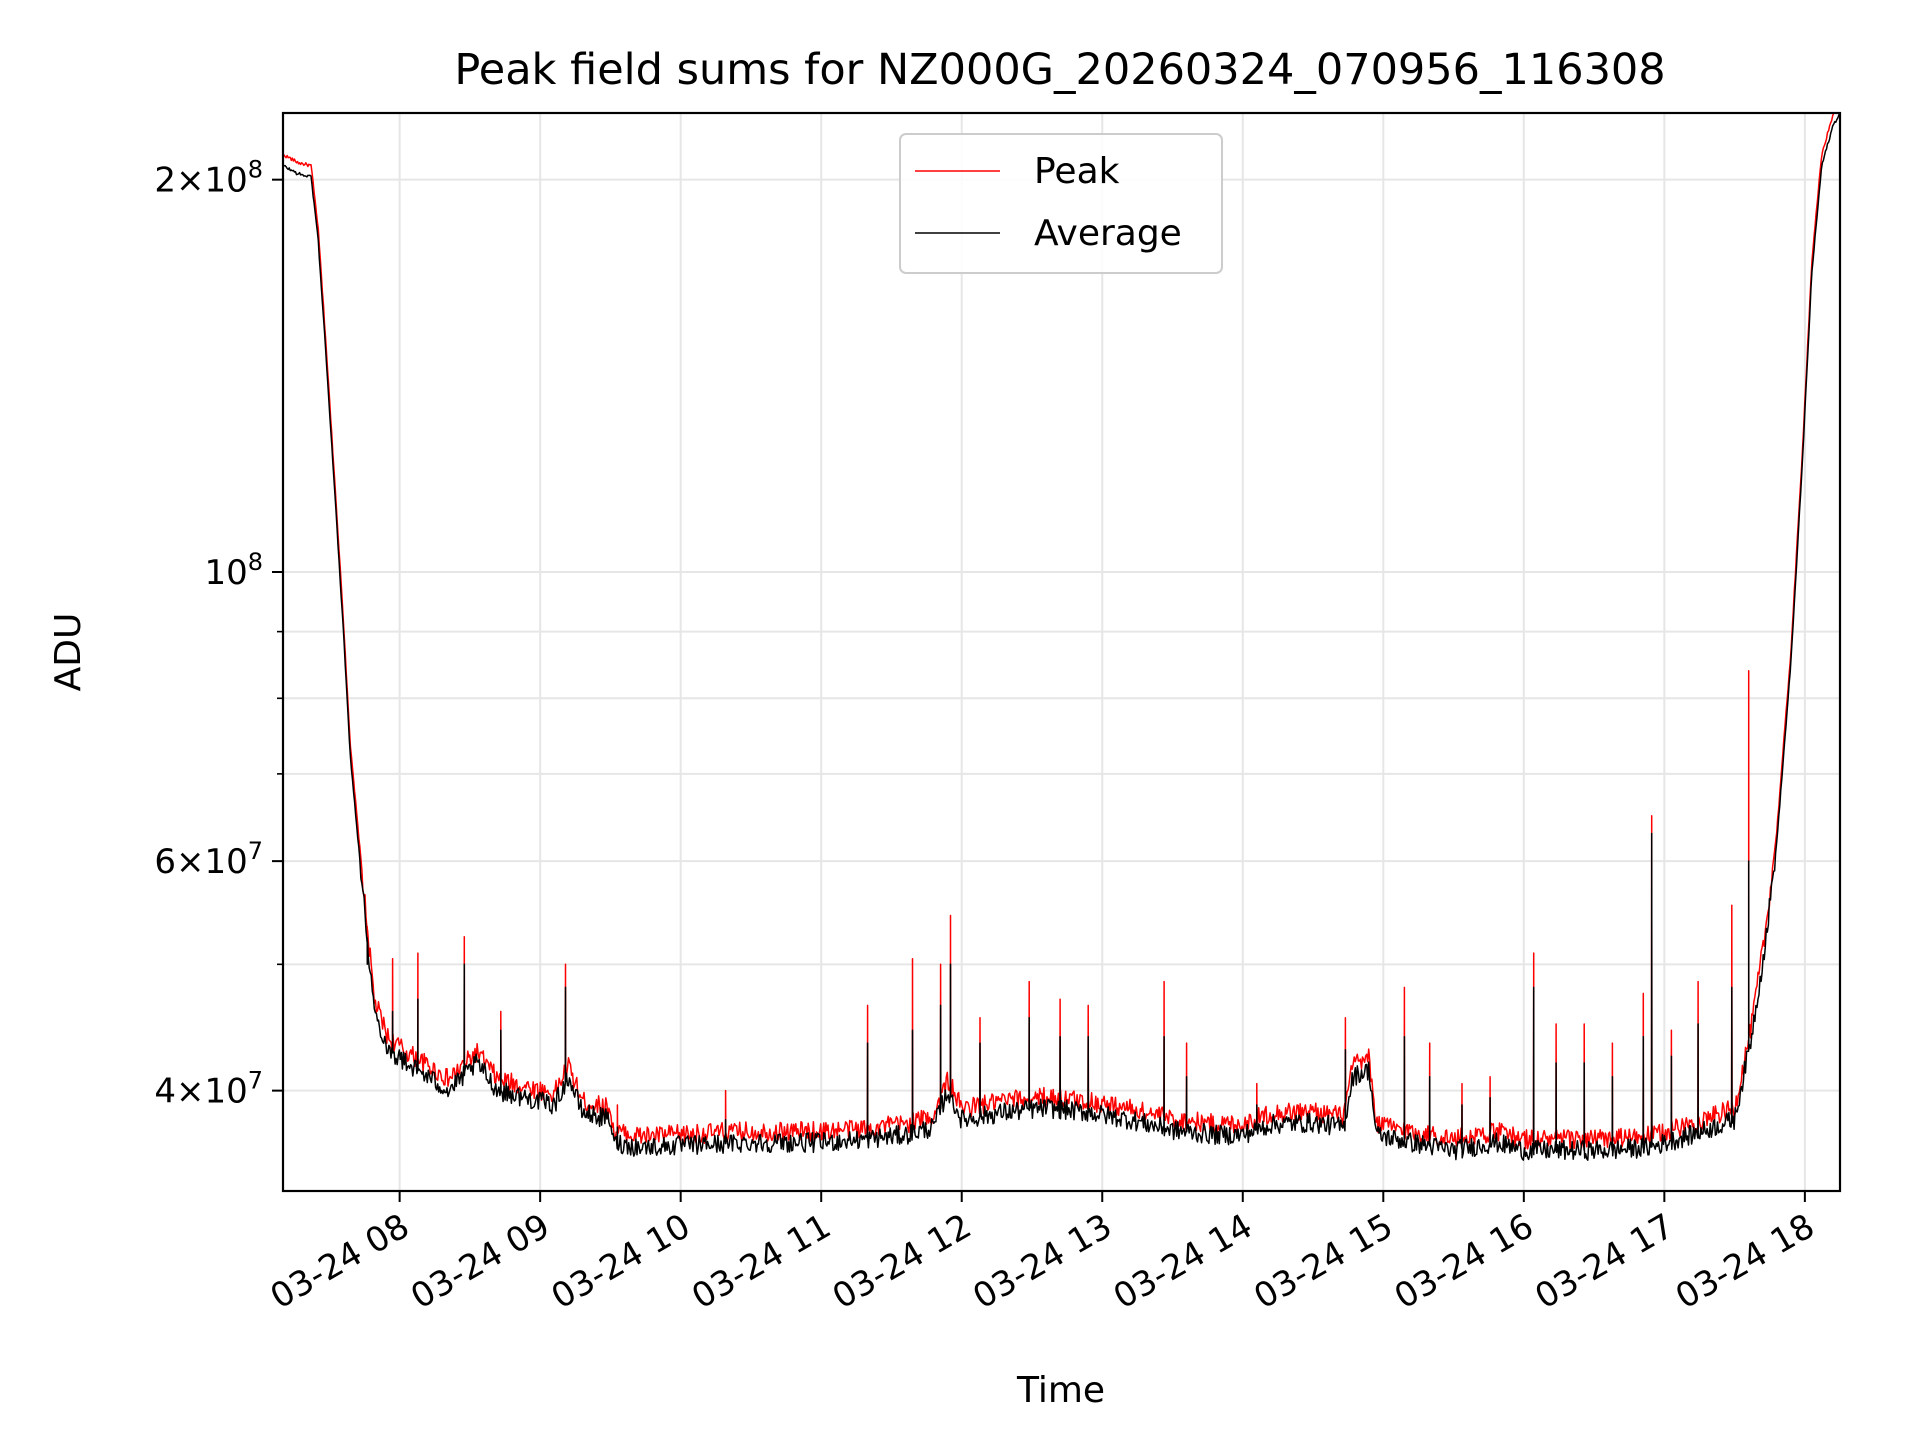 The width and height of the screenshot is (1920, 1440). I want to click on x-tick-label: 03-24 08, so click(340, 1261).